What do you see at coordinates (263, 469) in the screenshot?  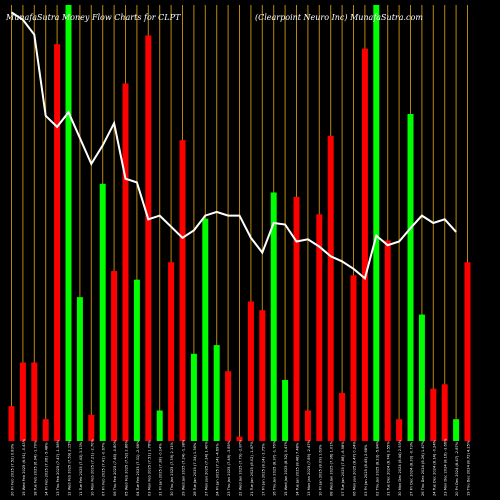 I see `x-tick-label: 17 Fri Jan 2025 (8.14) -2.75%` at bounding box center [263, 469].